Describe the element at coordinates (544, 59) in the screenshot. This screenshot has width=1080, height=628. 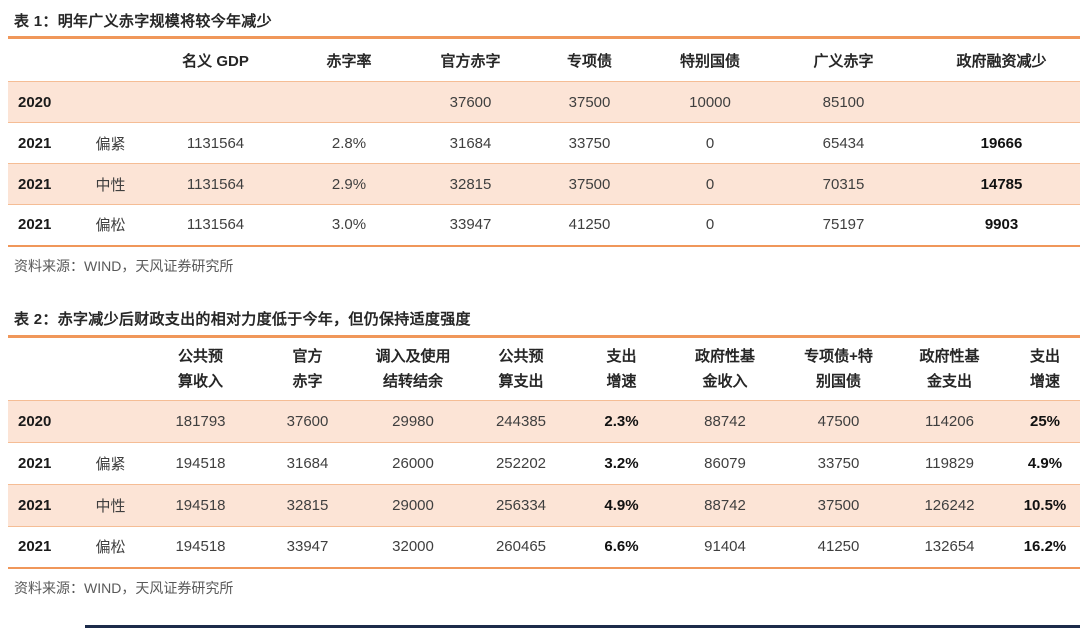
I see `table1-header-row: 名义 GDP 赤字率 官方赤字 专项债 特别国债 广义赤字 政府融资减少` at that location.